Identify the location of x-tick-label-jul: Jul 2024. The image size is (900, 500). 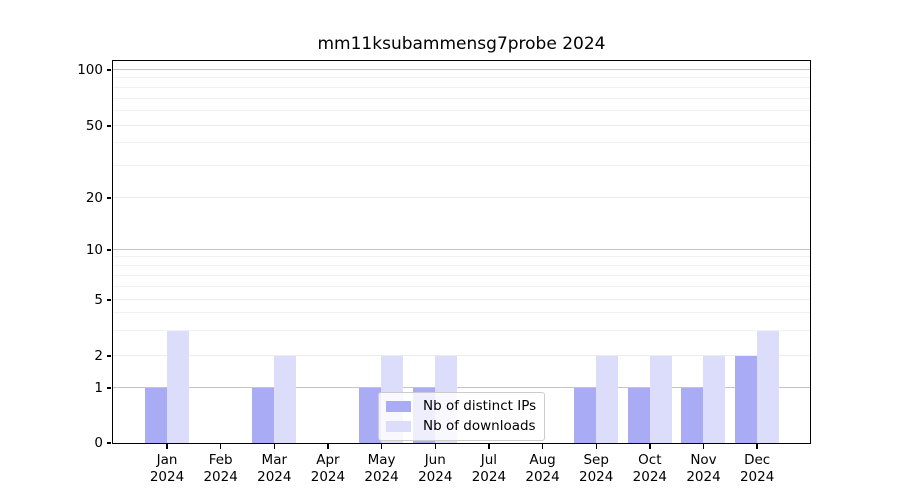
(489, 468).